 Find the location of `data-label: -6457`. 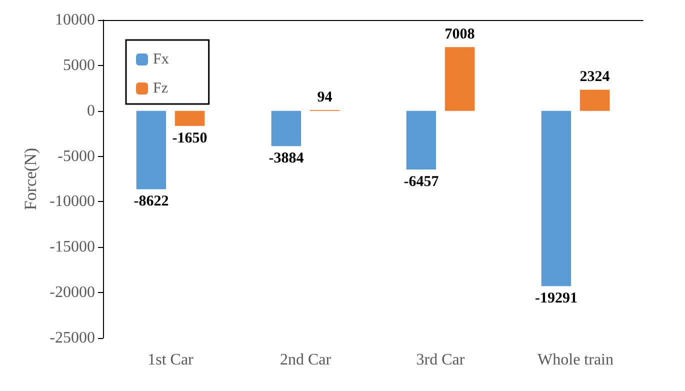

data-label: -6457 is located at coordinates (422, 182).